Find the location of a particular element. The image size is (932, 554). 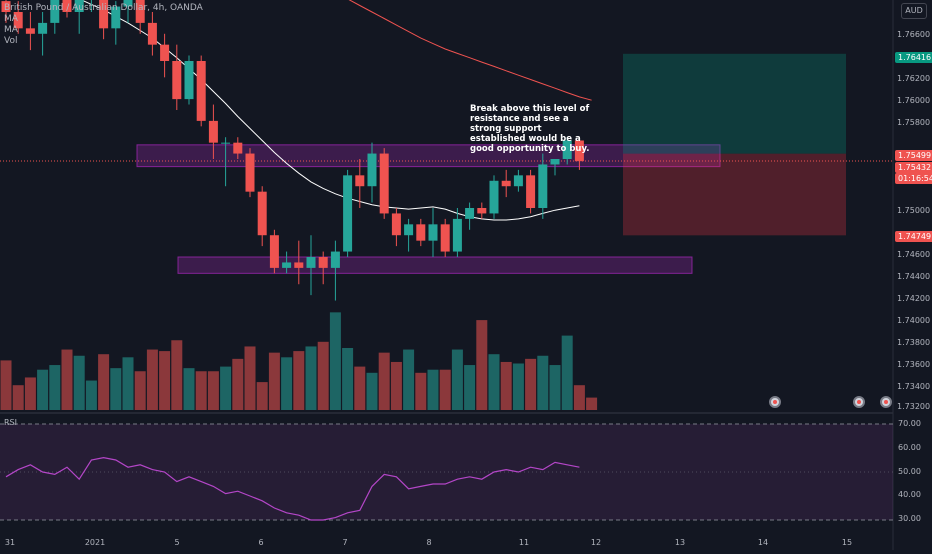

support-zone is located at coordinates (435, 265).